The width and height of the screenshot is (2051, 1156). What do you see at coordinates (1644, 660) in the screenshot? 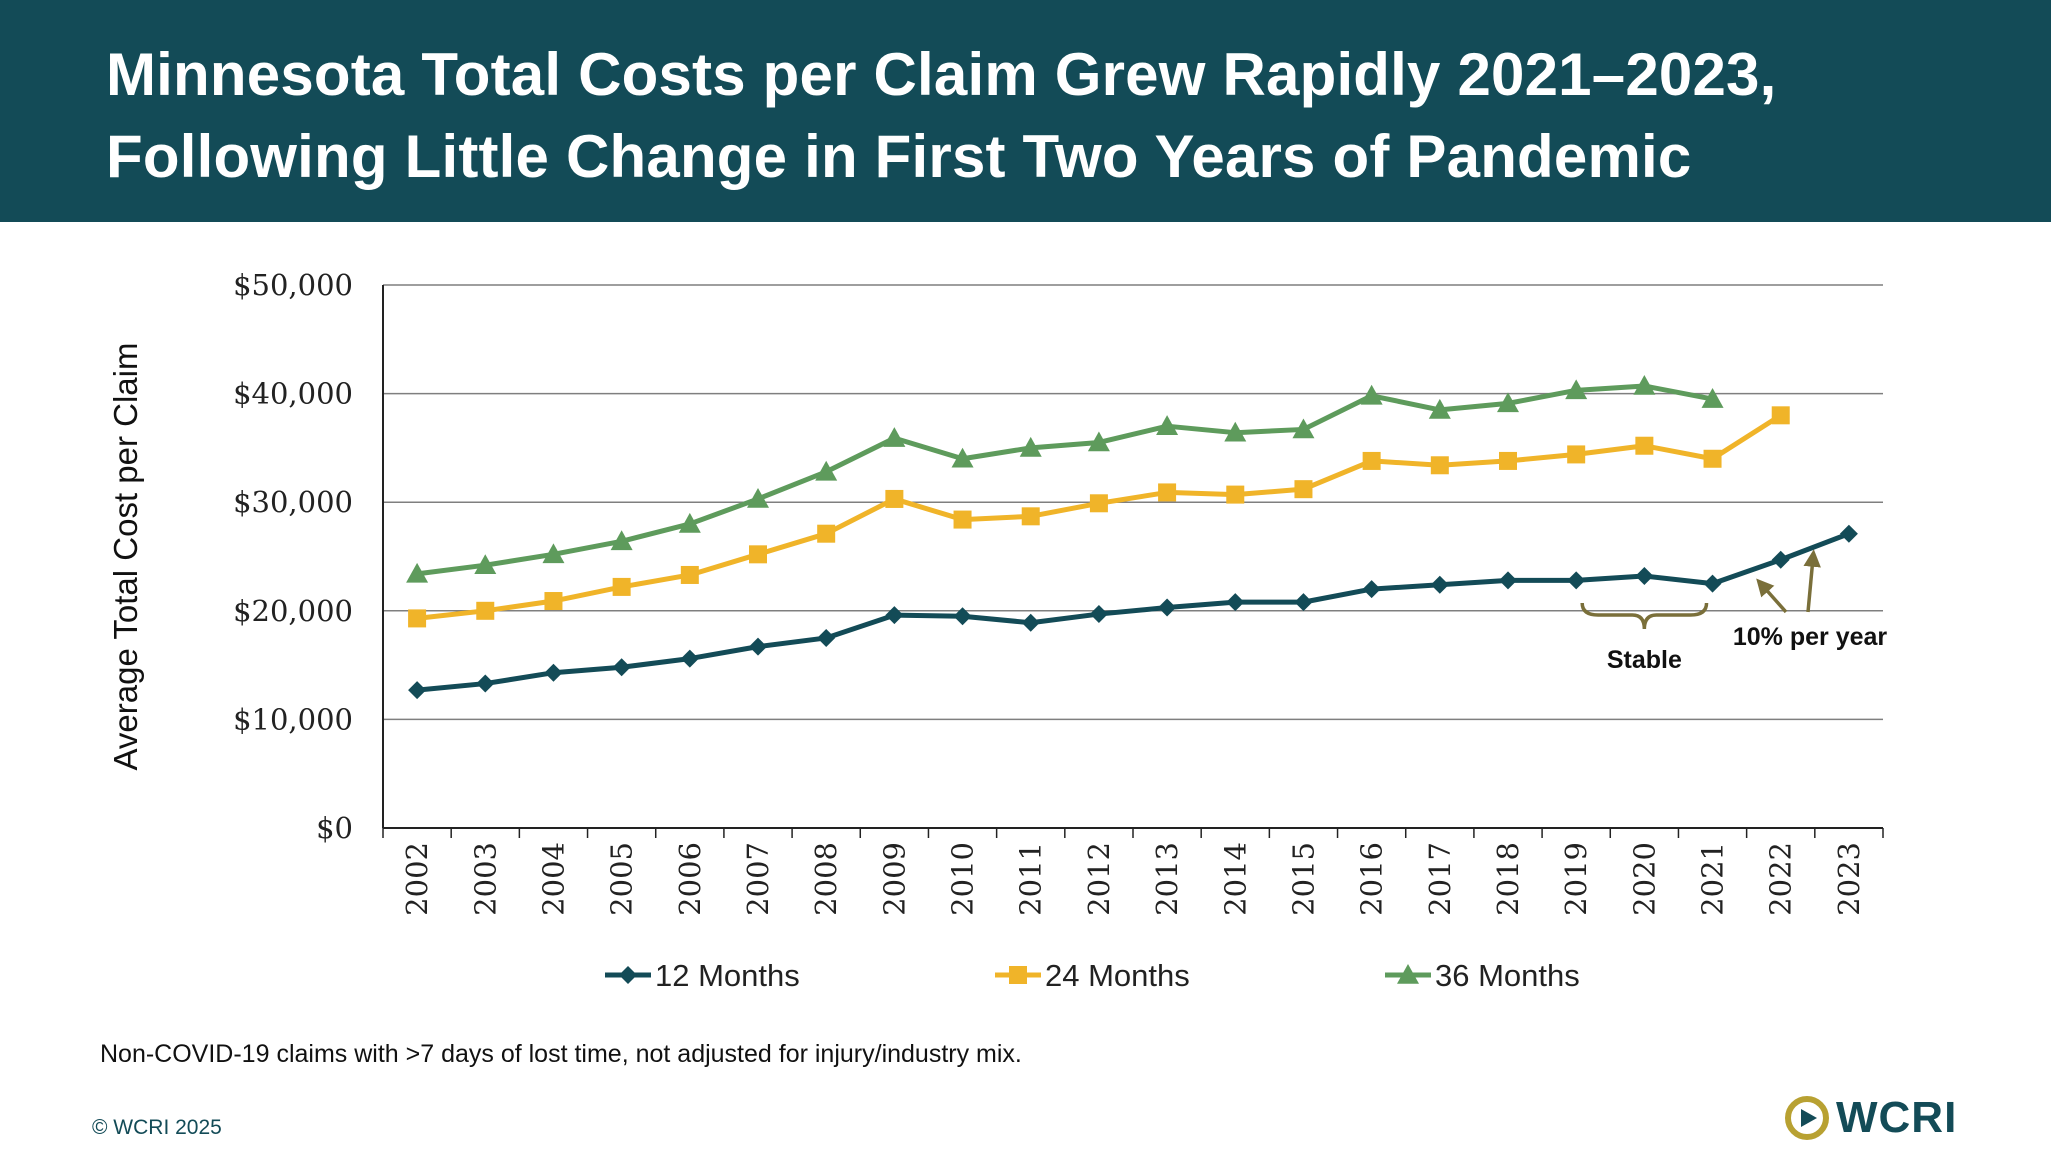
I see `annotation-stable: Stable` at bounding box center [1644, 660].